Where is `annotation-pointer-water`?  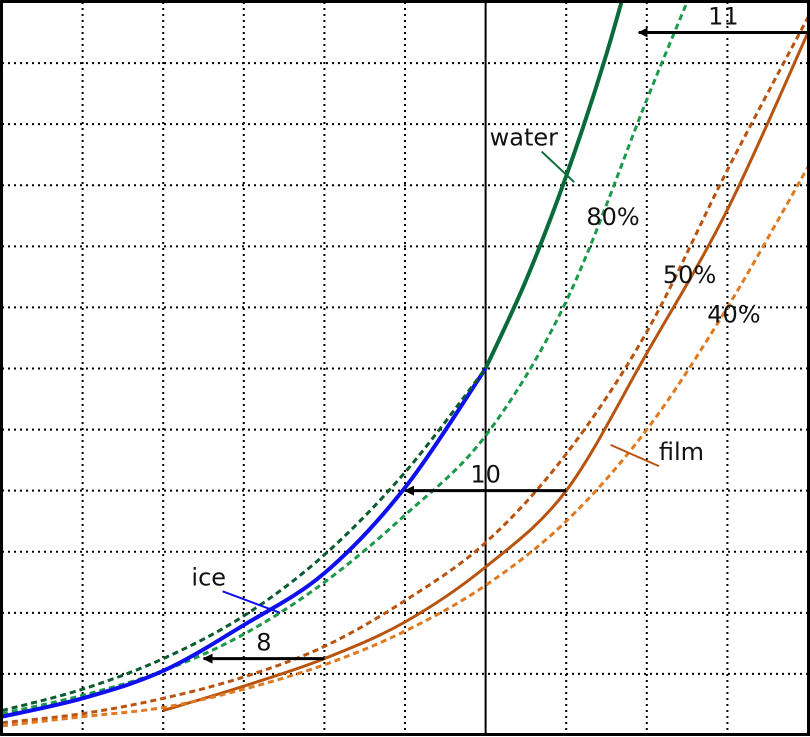
annotation-pointer-water is located at coordinates (557, 166).